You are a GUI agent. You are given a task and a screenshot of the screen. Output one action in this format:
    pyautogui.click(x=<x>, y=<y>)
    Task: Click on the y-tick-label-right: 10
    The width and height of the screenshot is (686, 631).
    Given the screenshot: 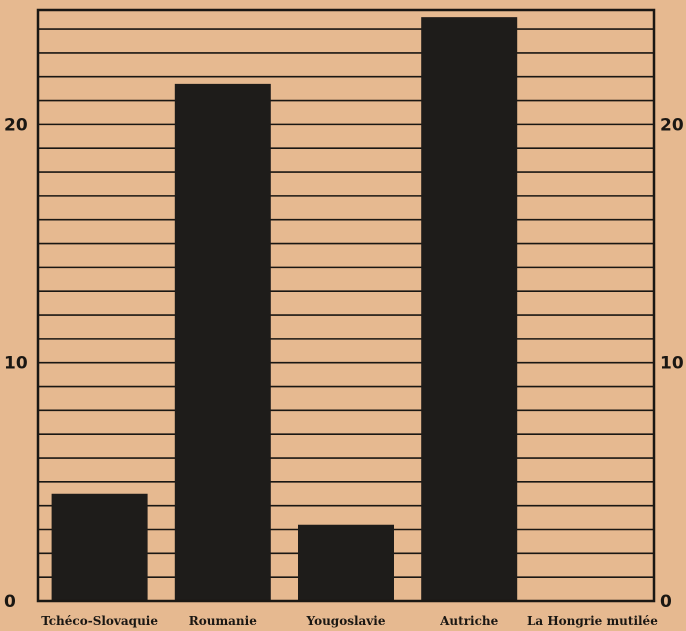 What is the action you would take?
    pyautogui.click(x=672, y=364)
    